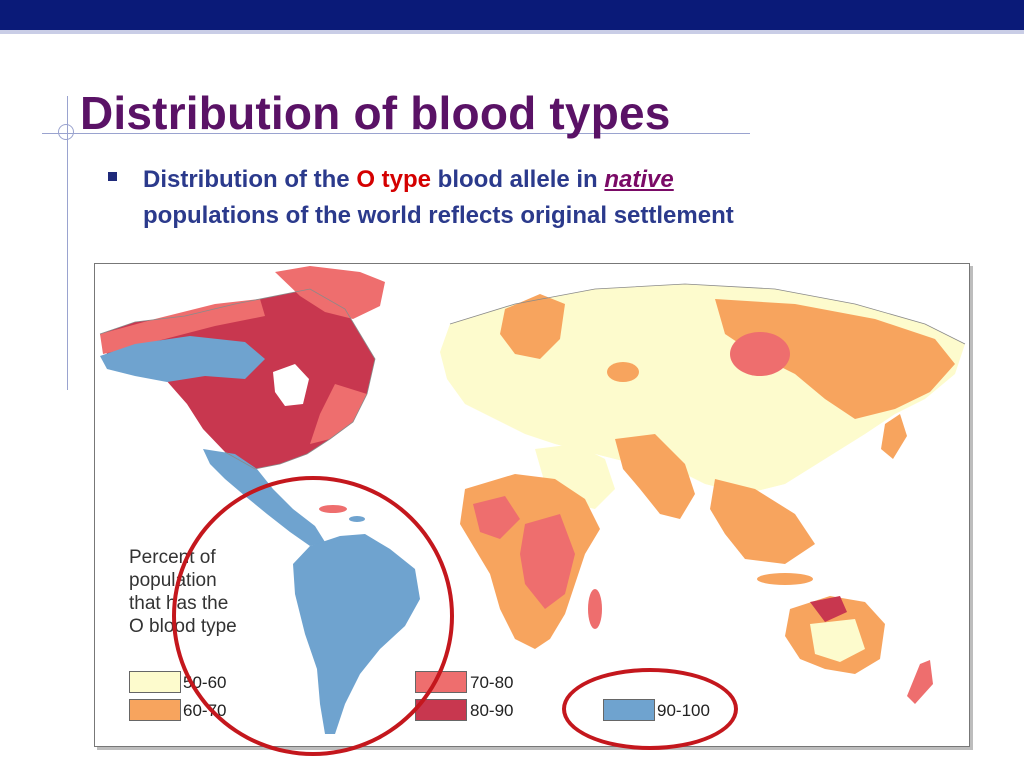 This screenshot has height=768, width=1024. What do you see at coordinates (492, 682) in the screenshot?
I see `legend-label-70-80: 70-80` at bounding box center [492, 682].